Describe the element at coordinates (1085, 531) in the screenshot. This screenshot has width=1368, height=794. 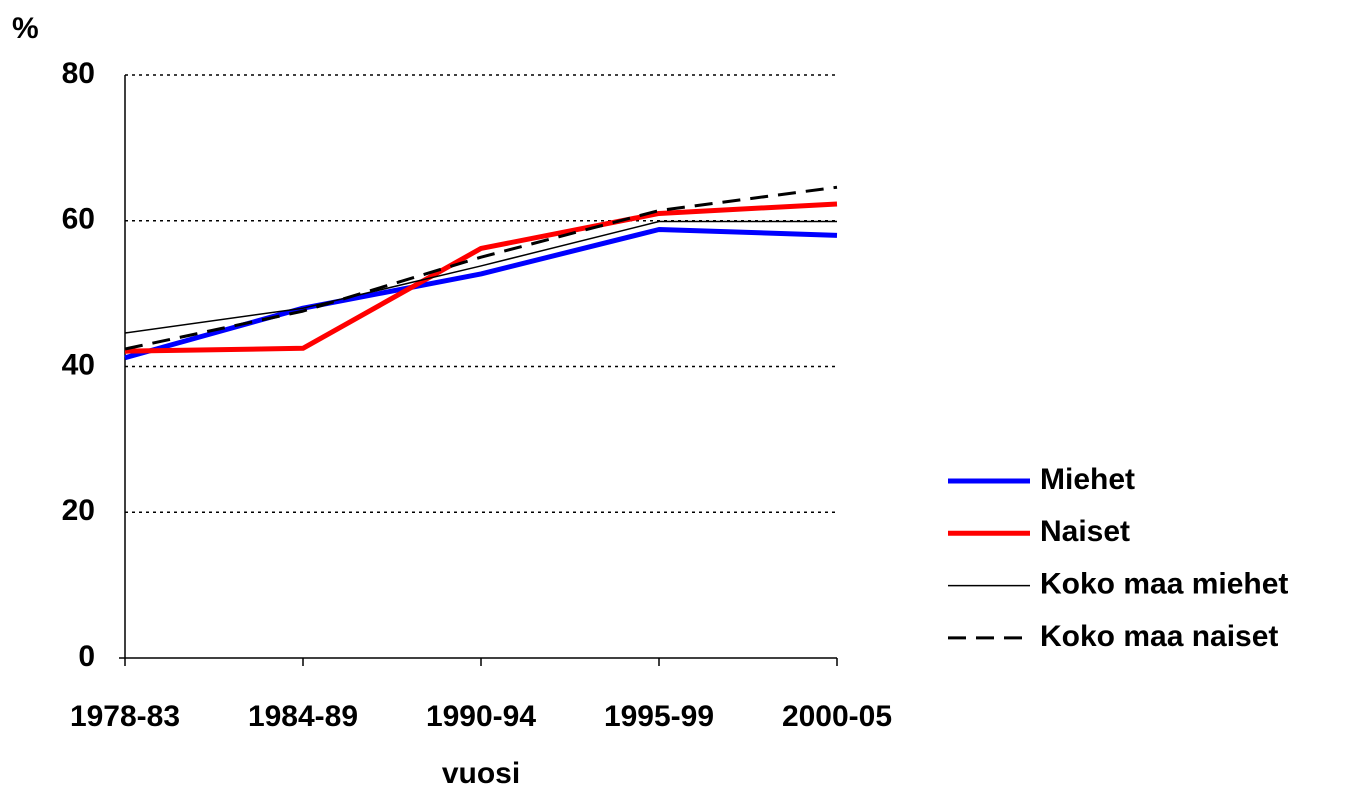
I see `legend-label: Naiset` at that location.